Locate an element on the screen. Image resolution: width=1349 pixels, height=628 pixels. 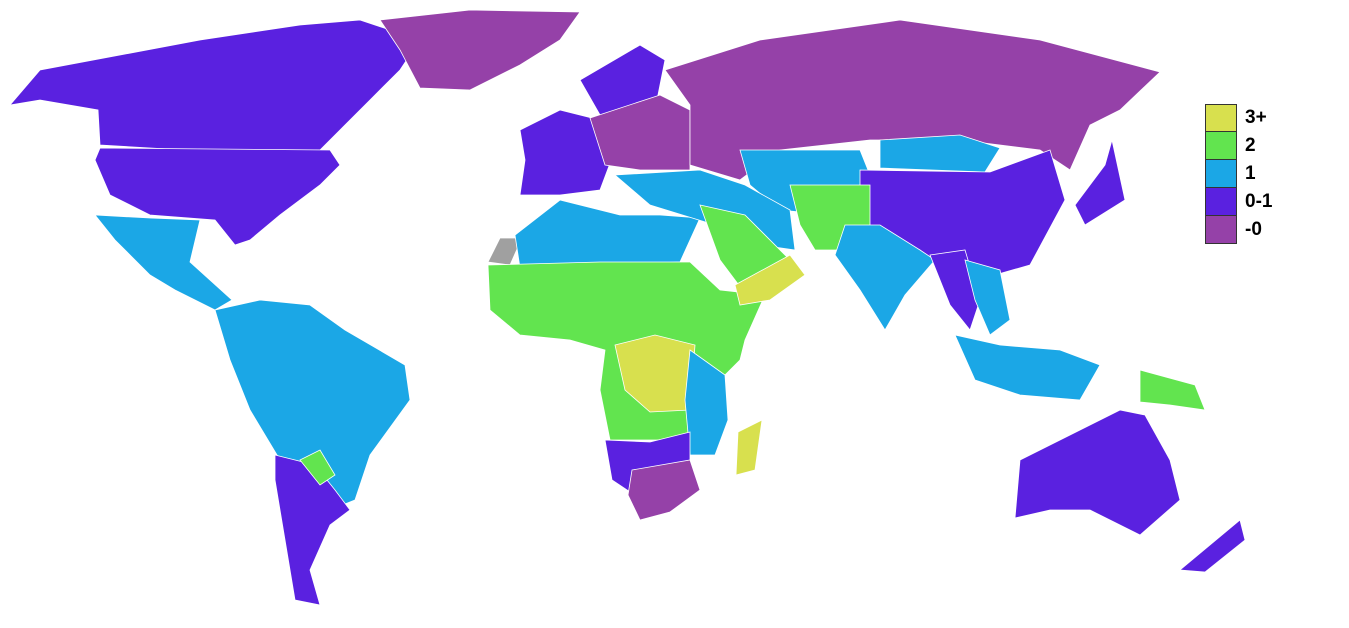
region-usa is located at coordinates (217, 196).